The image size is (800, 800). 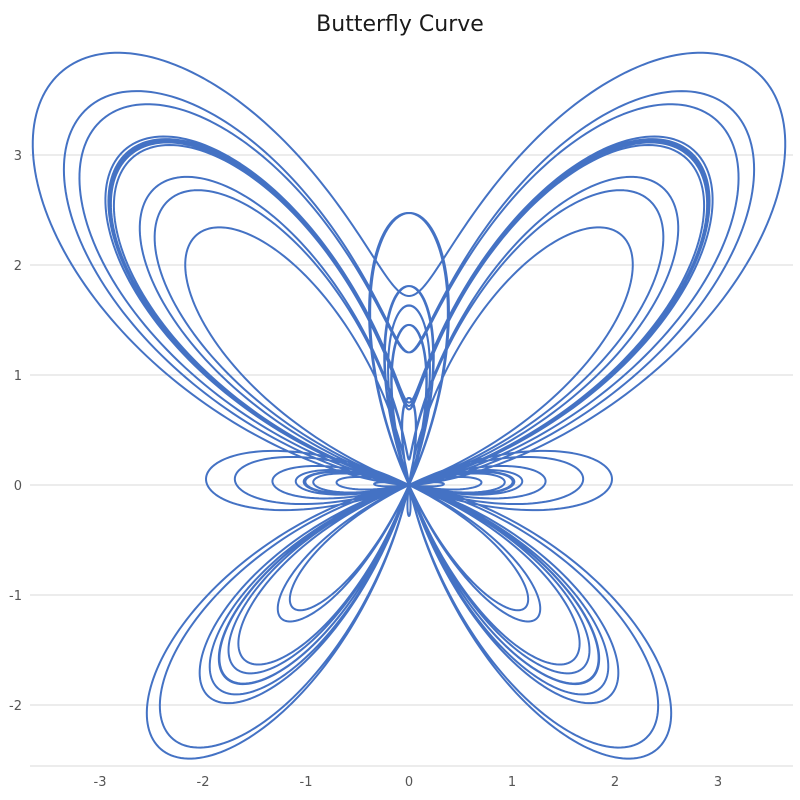 I want to click on x-tick-labels: -3 -2 -1 0 1 2 3, so click(x=408, y=782).